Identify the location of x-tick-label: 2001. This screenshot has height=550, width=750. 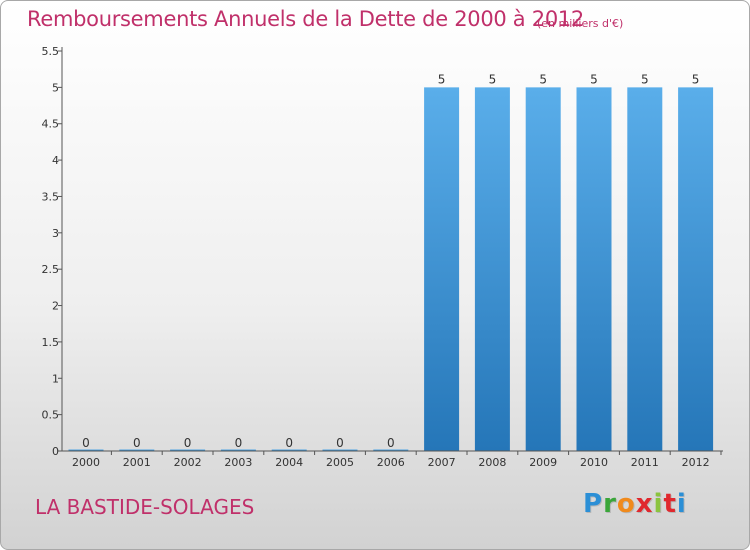
(137, 462).